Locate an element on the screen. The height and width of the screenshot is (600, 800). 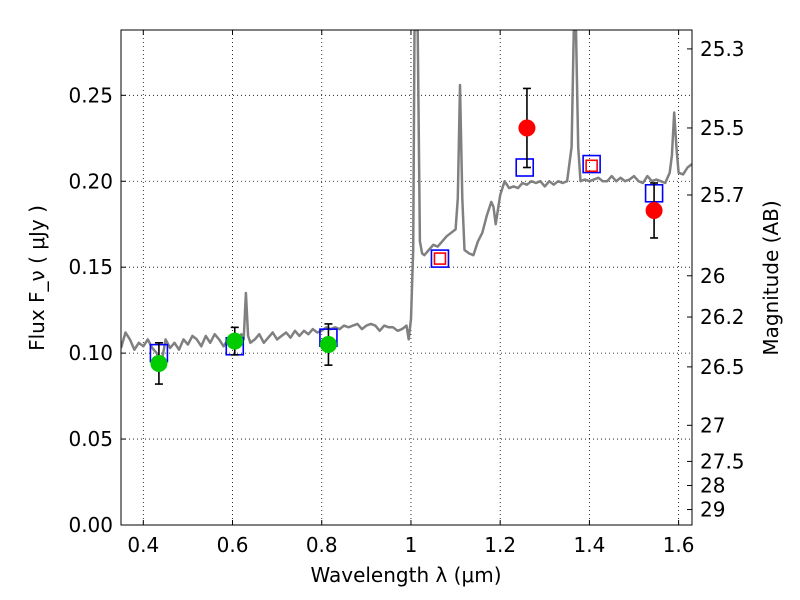
x-tick-label: 0.4 is located at coordinates (143, 545).